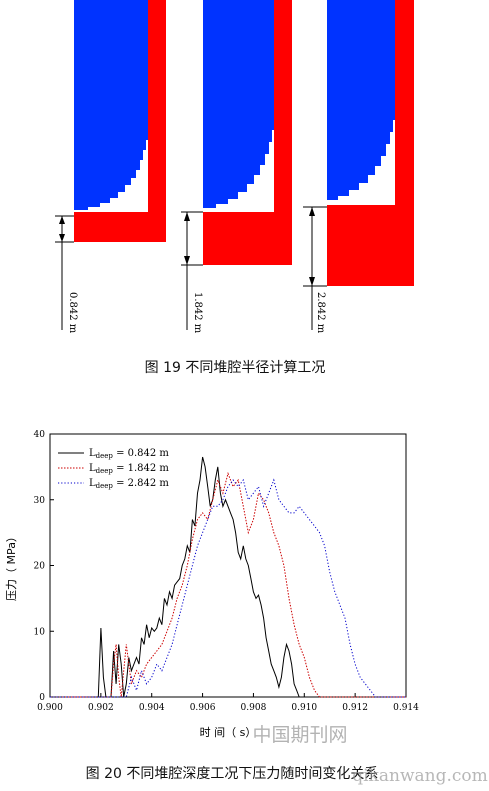 The width and height of the screenshot is (489, 791). I want to click on dimension-arrows, so click(187, 246).